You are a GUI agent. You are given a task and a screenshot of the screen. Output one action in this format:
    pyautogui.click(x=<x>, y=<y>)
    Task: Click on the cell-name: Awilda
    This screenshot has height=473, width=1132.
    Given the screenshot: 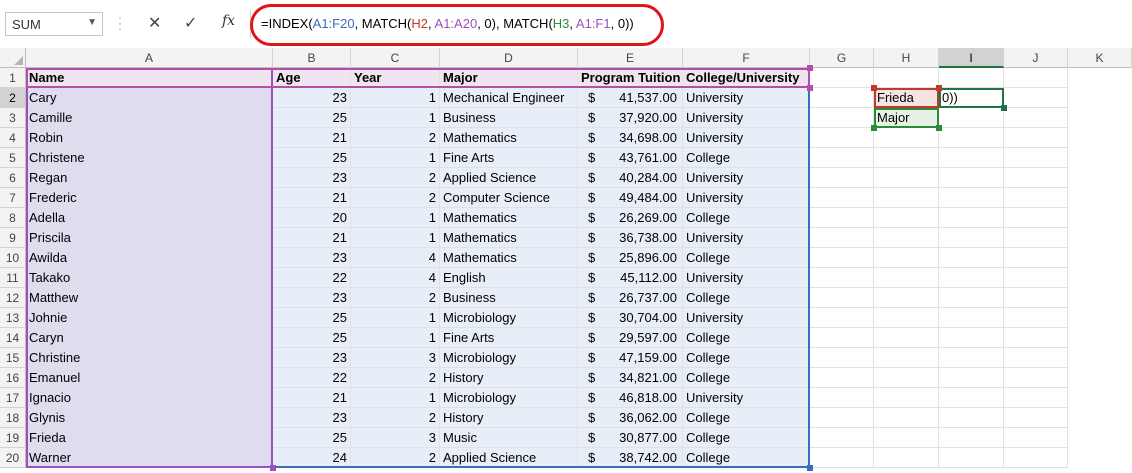 What is the action you would take?
    pyautogui.click(x=149, y=258)
    